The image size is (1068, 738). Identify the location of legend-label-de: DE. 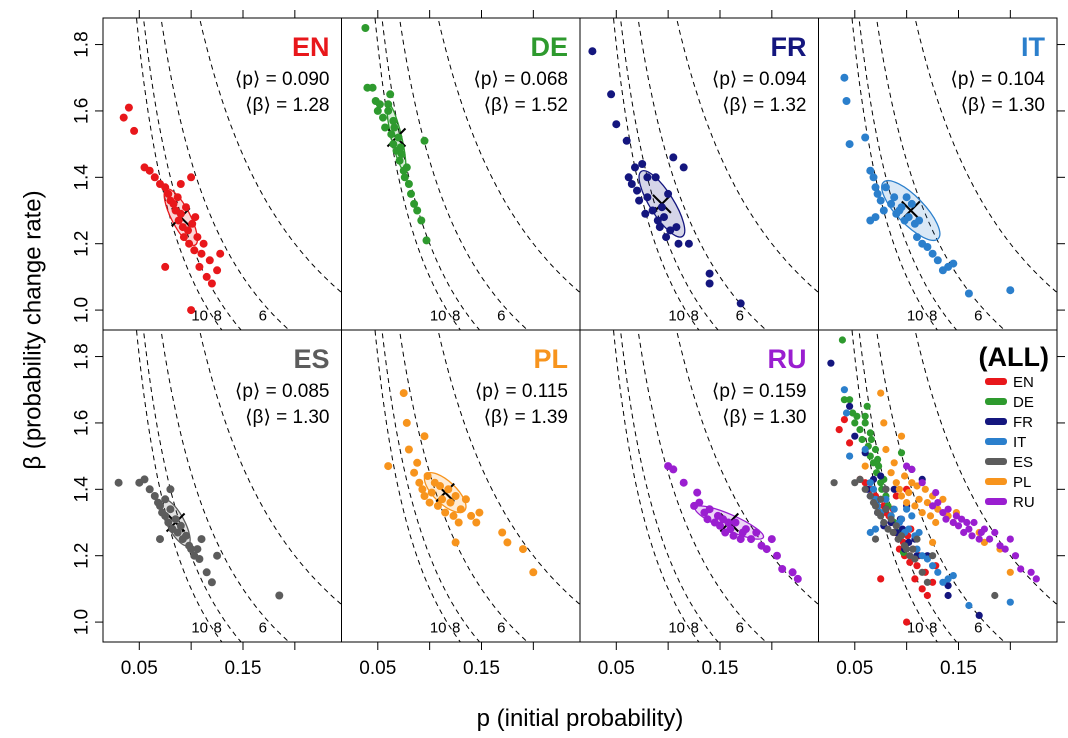
(1023, 402).